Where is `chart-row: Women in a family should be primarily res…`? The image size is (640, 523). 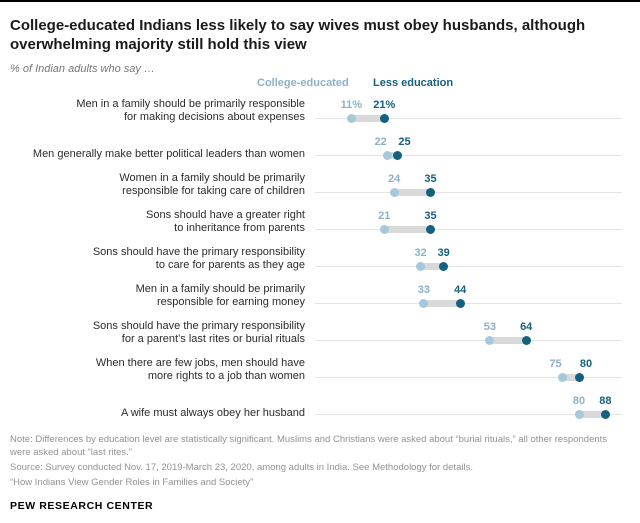
chart-row: Women in a family should be primarily res… is located at coordinates (320, 185).